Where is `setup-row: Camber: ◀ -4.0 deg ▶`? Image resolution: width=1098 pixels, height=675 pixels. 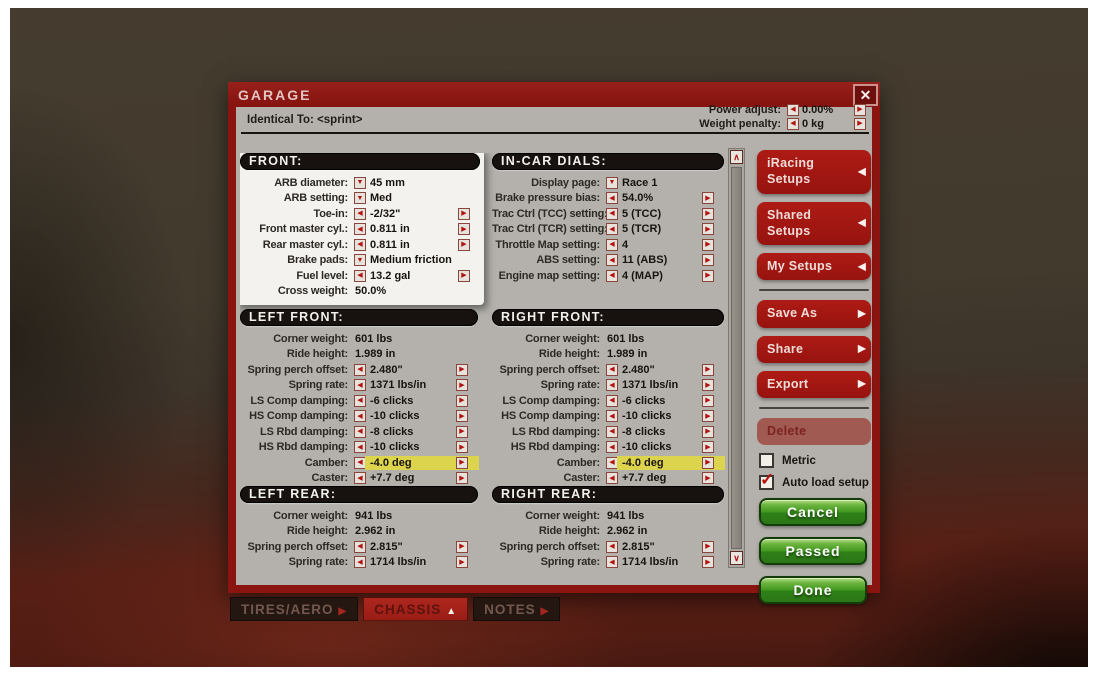
setup-row: Camber: ◀ -4.0 deg ▶ is located at coordinates (359, 463).